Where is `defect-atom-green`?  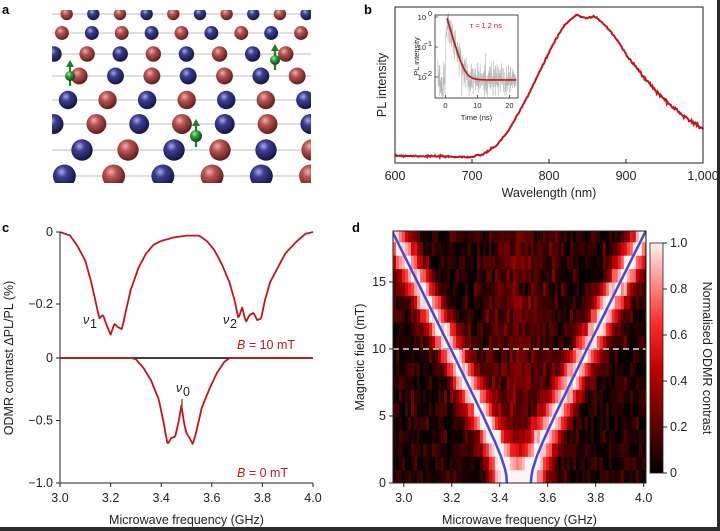 defect-atom-green is located at coordinates (196, 136).